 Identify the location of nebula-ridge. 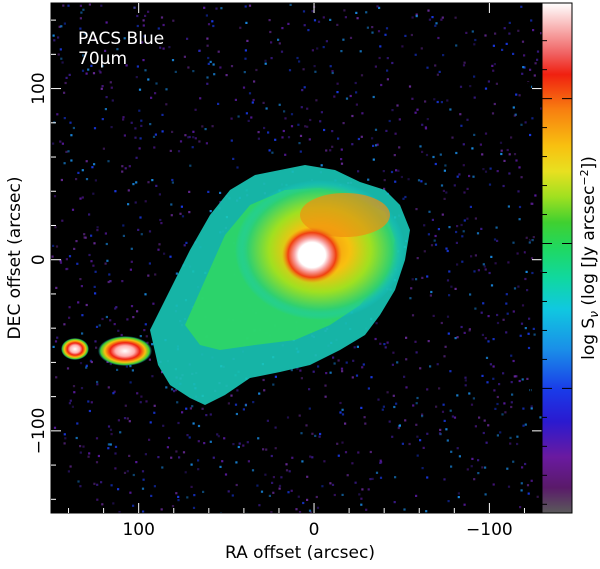
(345, 215).